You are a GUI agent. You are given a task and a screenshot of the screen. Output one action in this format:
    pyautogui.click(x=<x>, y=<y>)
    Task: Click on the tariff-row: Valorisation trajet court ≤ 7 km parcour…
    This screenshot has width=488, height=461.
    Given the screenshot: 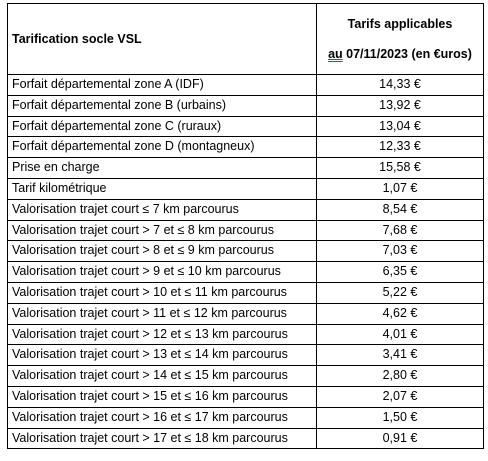 What is the action you would take?
    pyautogui.click(x=245, y=209)
    